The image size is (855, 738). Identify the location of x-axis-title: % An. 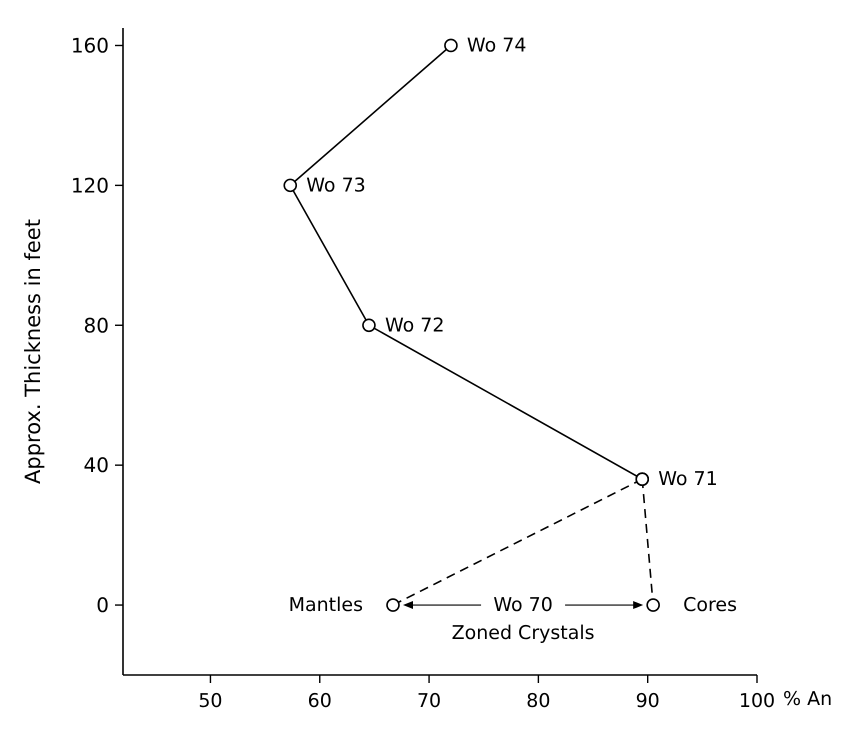
(807, 699).